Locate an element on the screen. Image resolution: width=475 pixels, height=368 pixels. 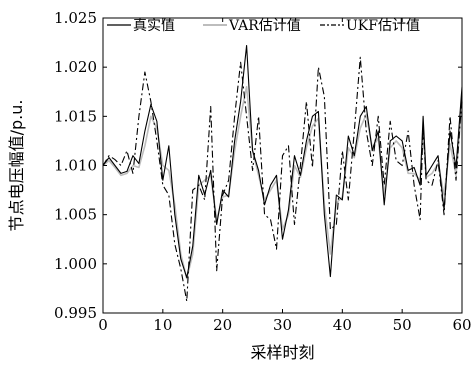
x-tick-label: 20 is located at coordinates (222, 325).